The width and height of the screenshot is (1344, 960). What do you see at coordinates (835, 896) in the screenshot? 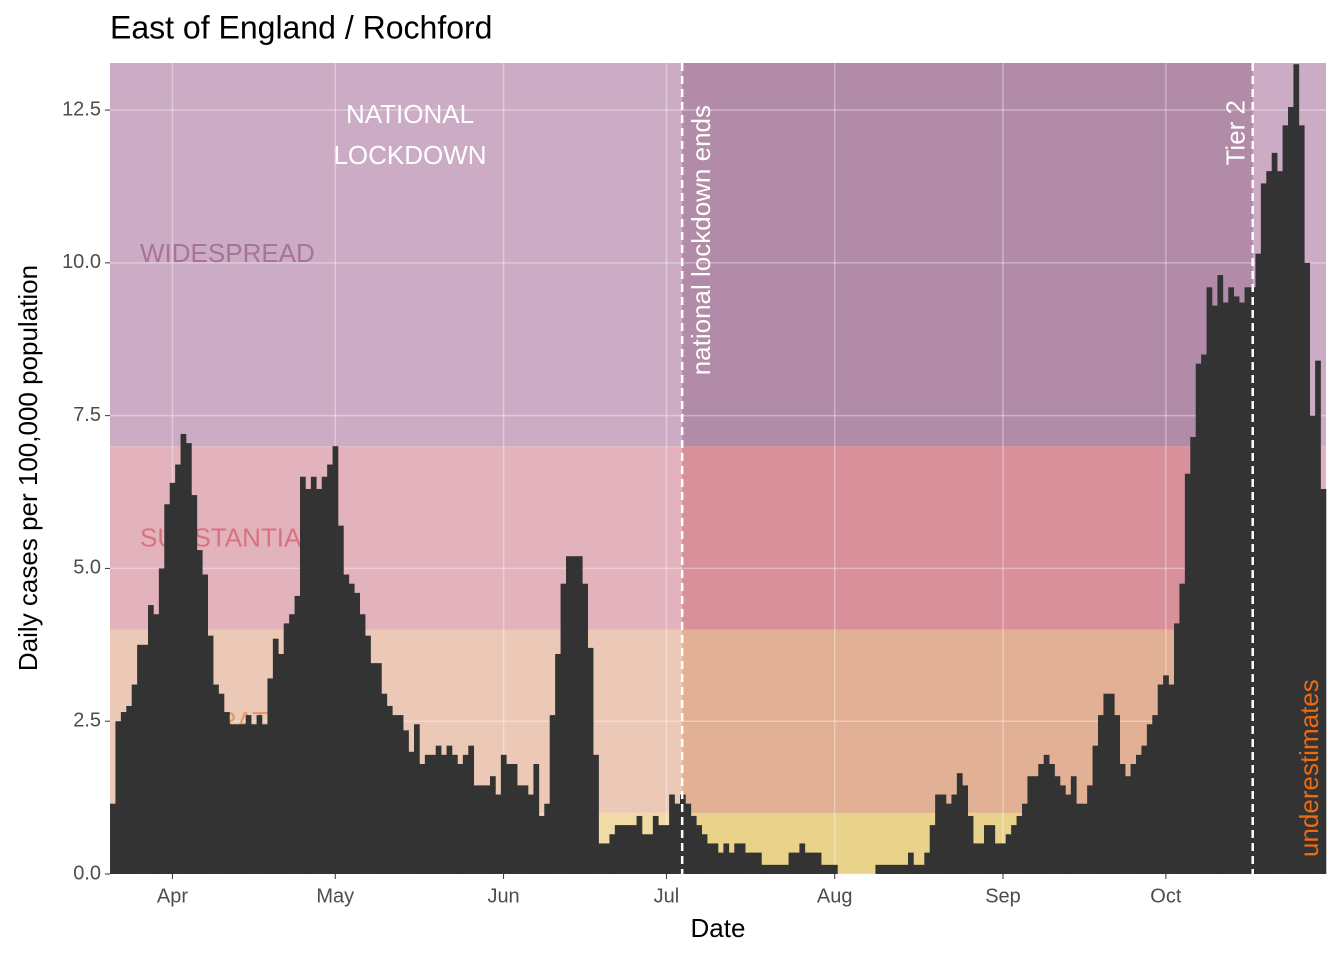
I see `x-tick-label: Aug` at bounding box center [835, 896].